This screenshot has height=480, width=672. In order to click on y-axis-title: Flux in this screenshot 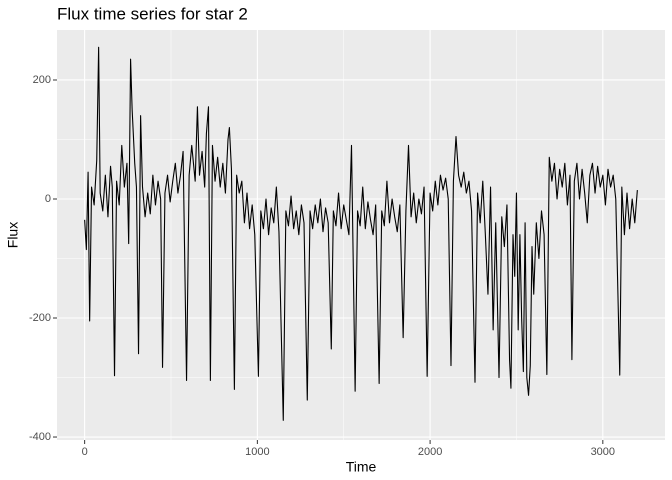, I will do `click(13, 235)`.